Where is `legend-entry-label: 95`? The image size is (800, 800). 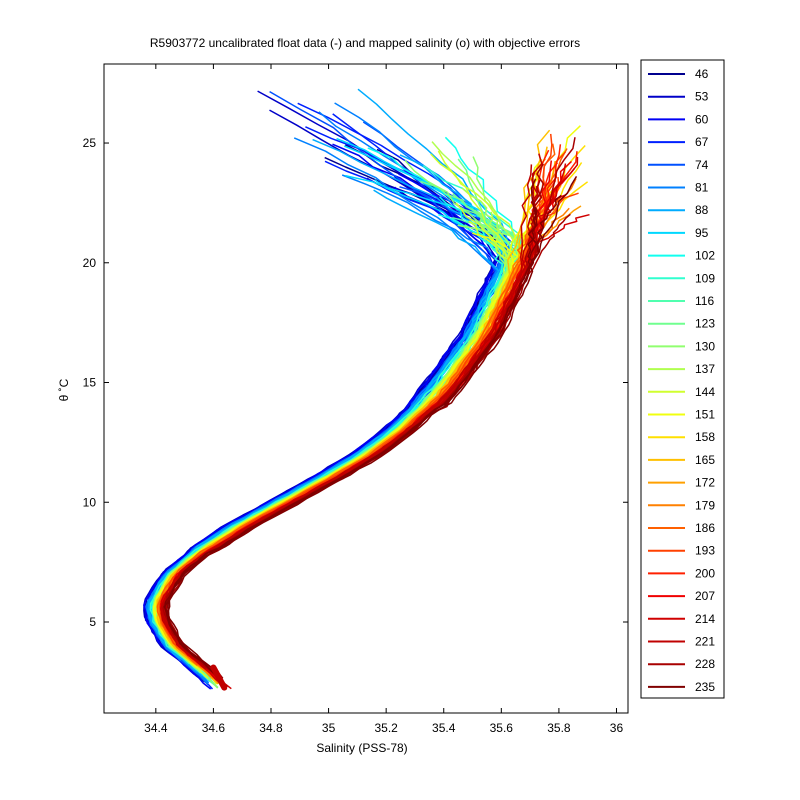
legend-entry-label: 95 is located at coordinates (702, 233).